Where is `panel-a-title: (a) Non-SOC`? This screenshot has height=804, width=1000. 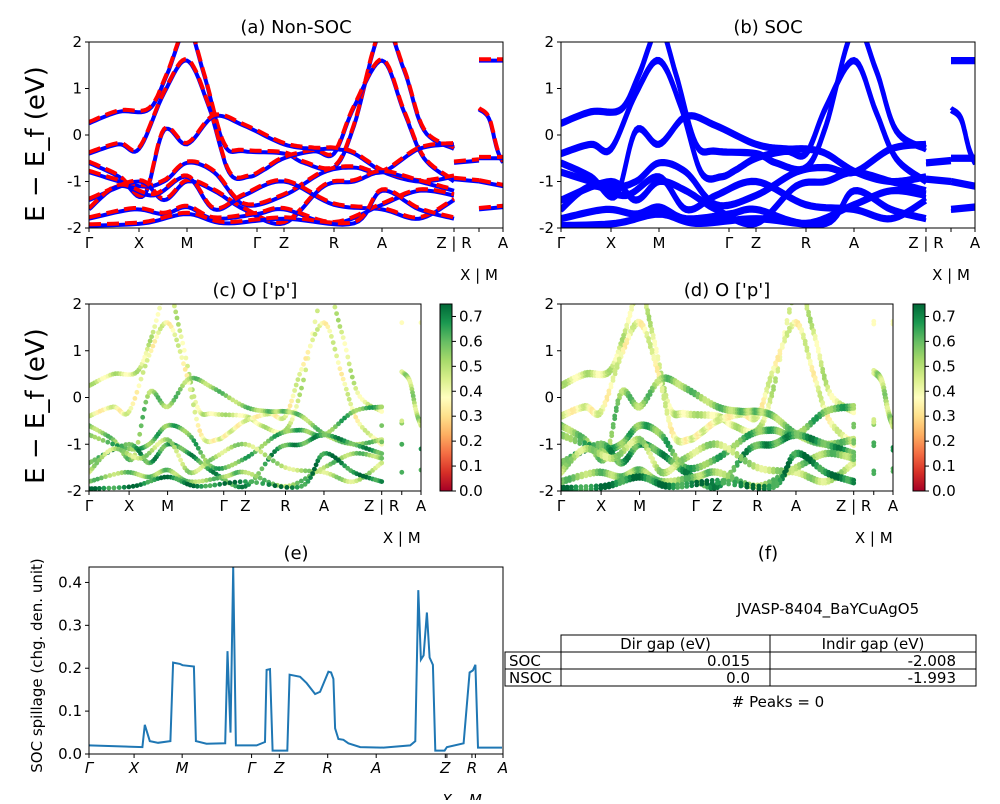
panel-a-title: (a) Non-SOC is located at coordinates (295, 27).